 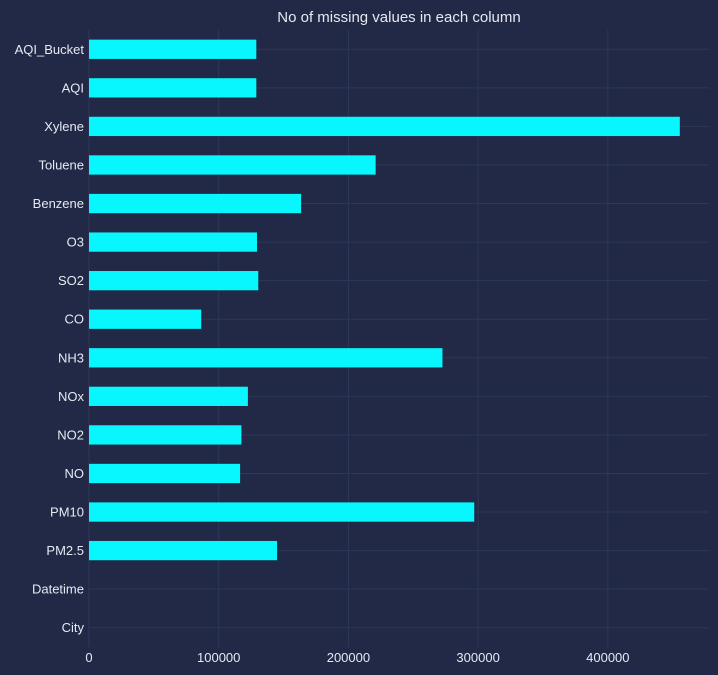 What do you see at coordinates (477, 657) in the screenshot?
I see `x-tick-label: 300000` at bounding box center [477, 657].